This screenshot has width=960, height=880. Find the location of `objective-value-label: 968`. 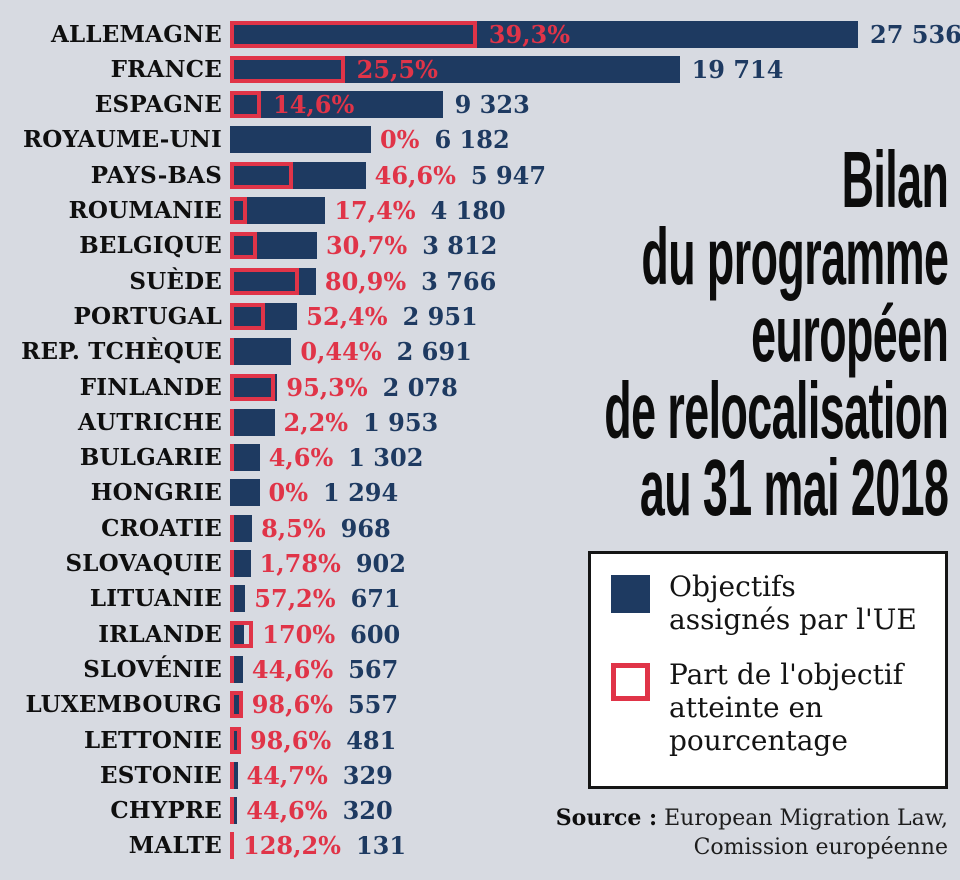

objective-value-label: 968 is located at coordinates (365, 528).